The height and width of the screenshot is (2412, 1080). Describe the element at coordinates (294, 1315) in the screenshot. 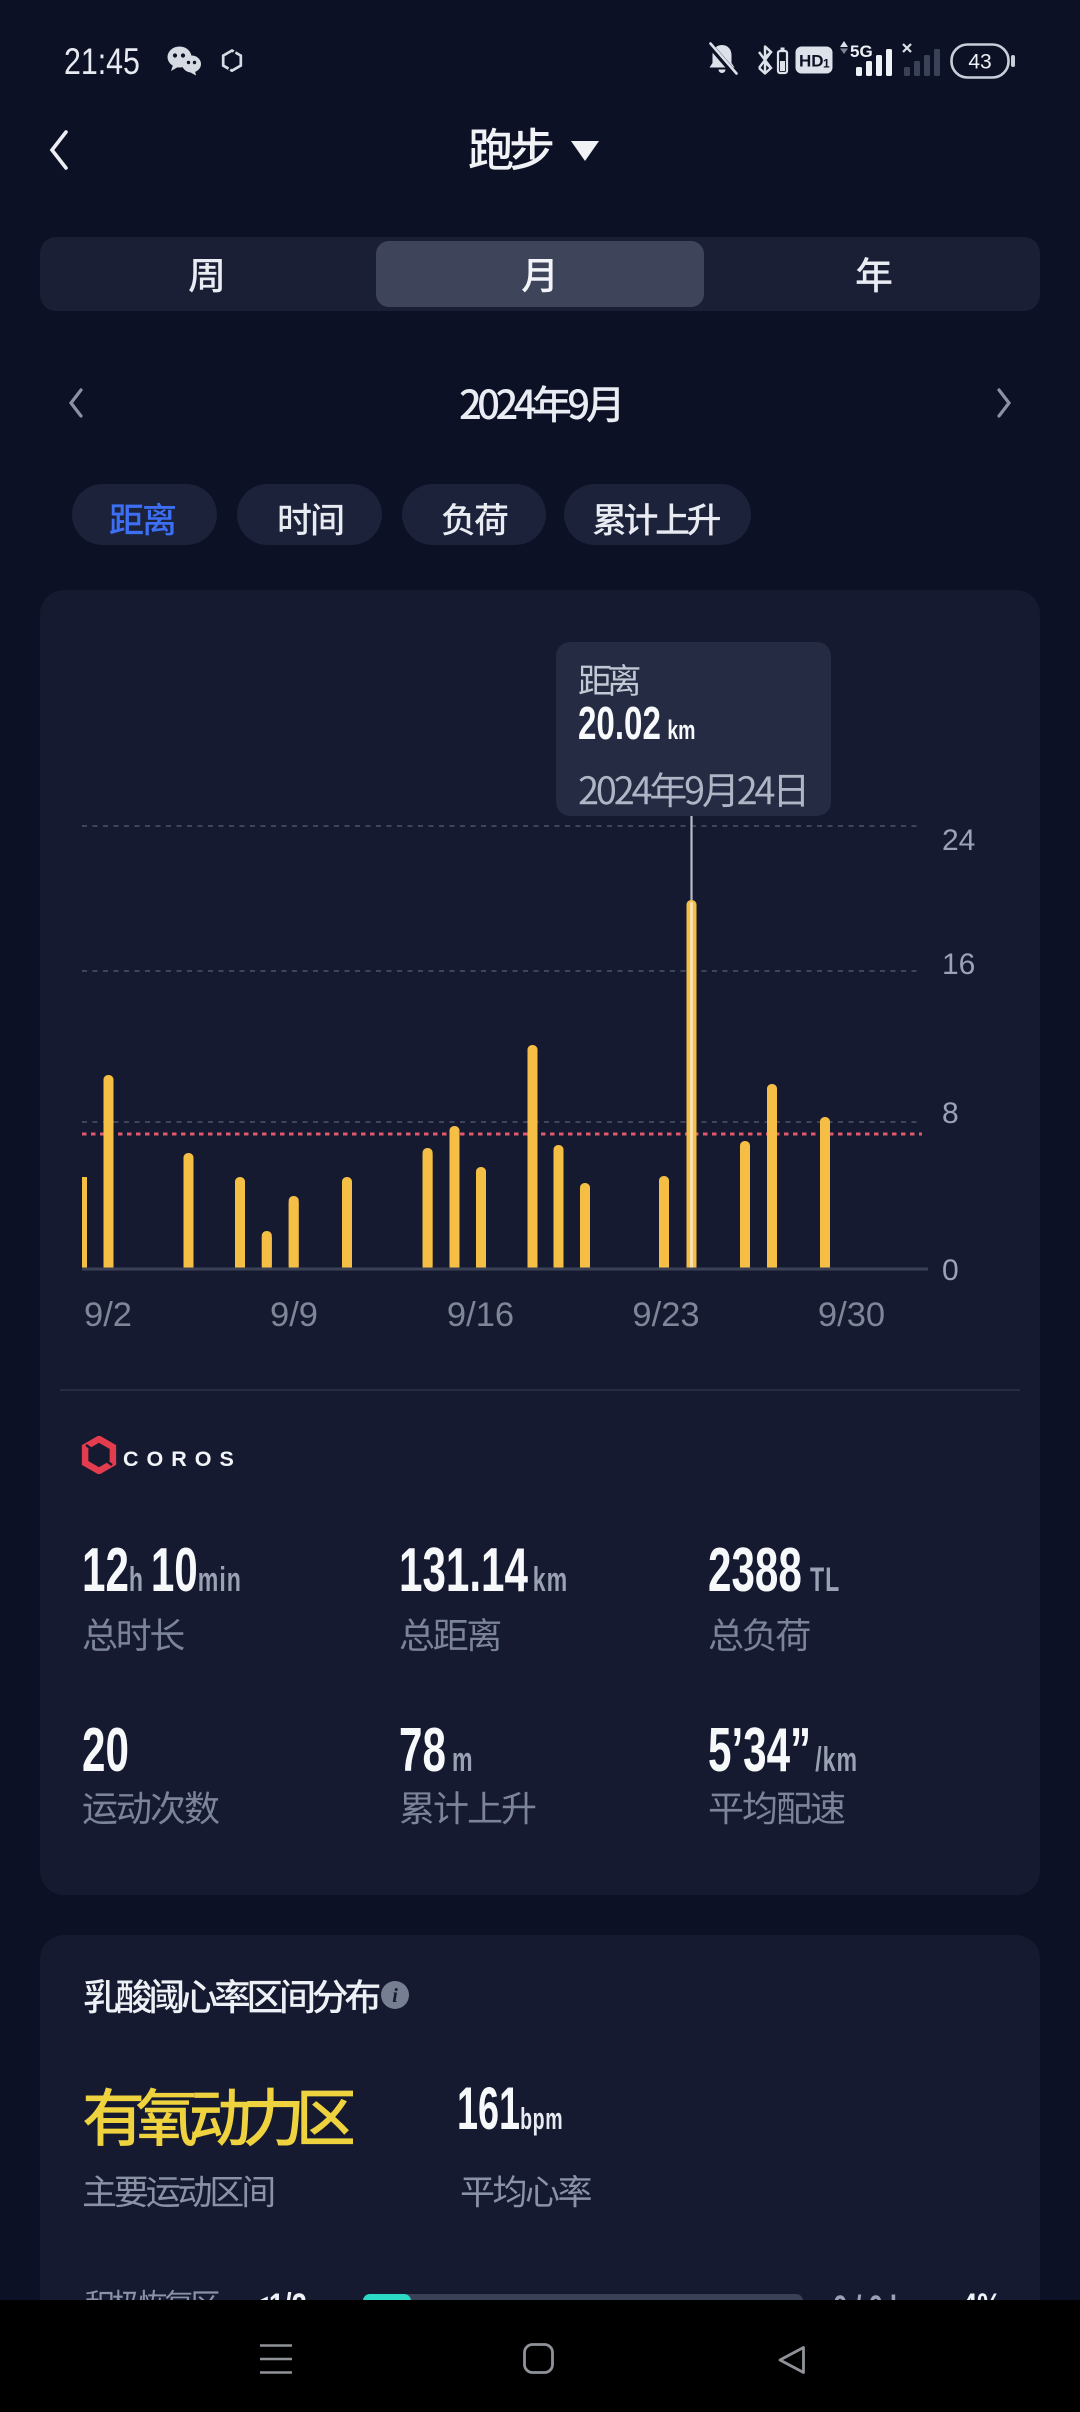

I see `svg-text: 9/9` at that location.